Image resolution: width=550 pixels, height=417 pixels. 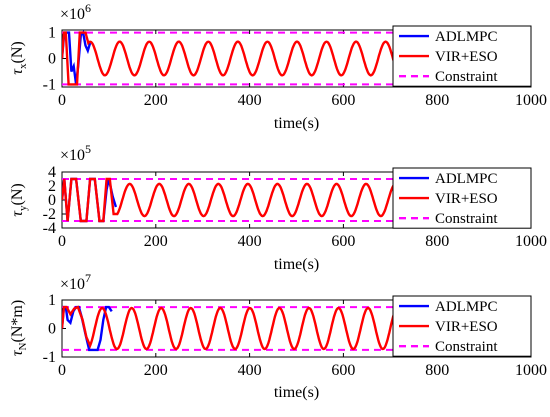 I want to click on axis-multiplier: ×10⁷, so click(x=75, y=282).